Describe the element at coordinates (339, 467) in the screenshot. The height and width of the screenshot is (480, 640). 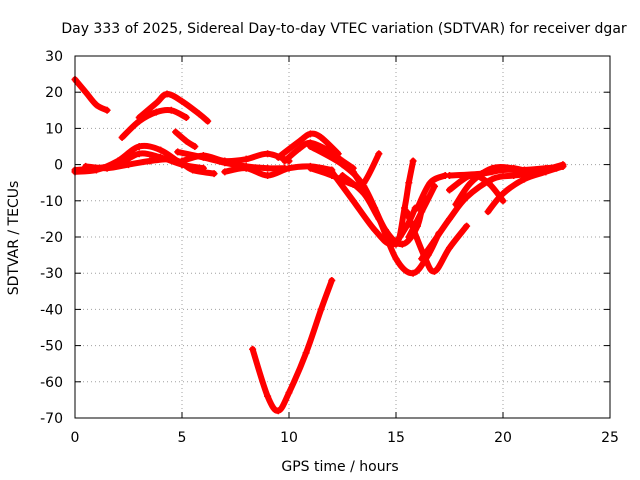
I see `x-axis-label: GPS time / hours` at that location.